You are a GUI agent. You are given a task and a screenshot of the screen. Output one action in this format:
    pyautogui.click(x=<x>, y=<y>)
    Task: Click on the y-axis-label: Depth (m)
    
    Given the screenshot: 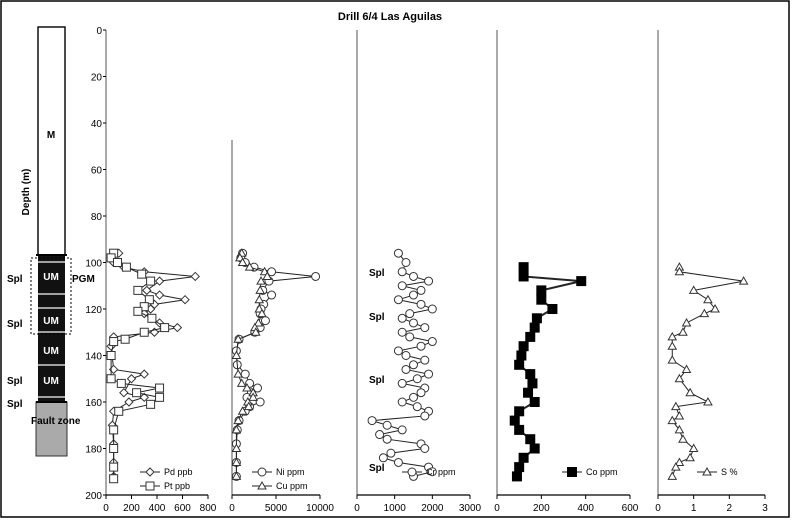 What is the action you would take?
    pyautogui.click(x=26, y=192)
    